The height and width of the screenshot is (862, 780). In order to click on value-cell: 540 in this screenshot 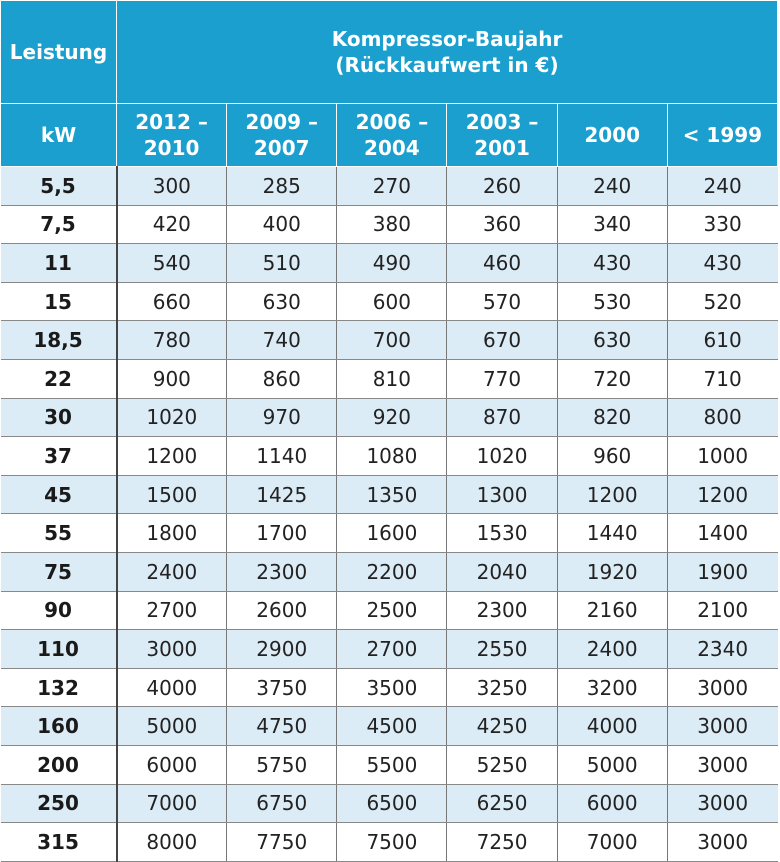, I will do `click(172, 263)`.